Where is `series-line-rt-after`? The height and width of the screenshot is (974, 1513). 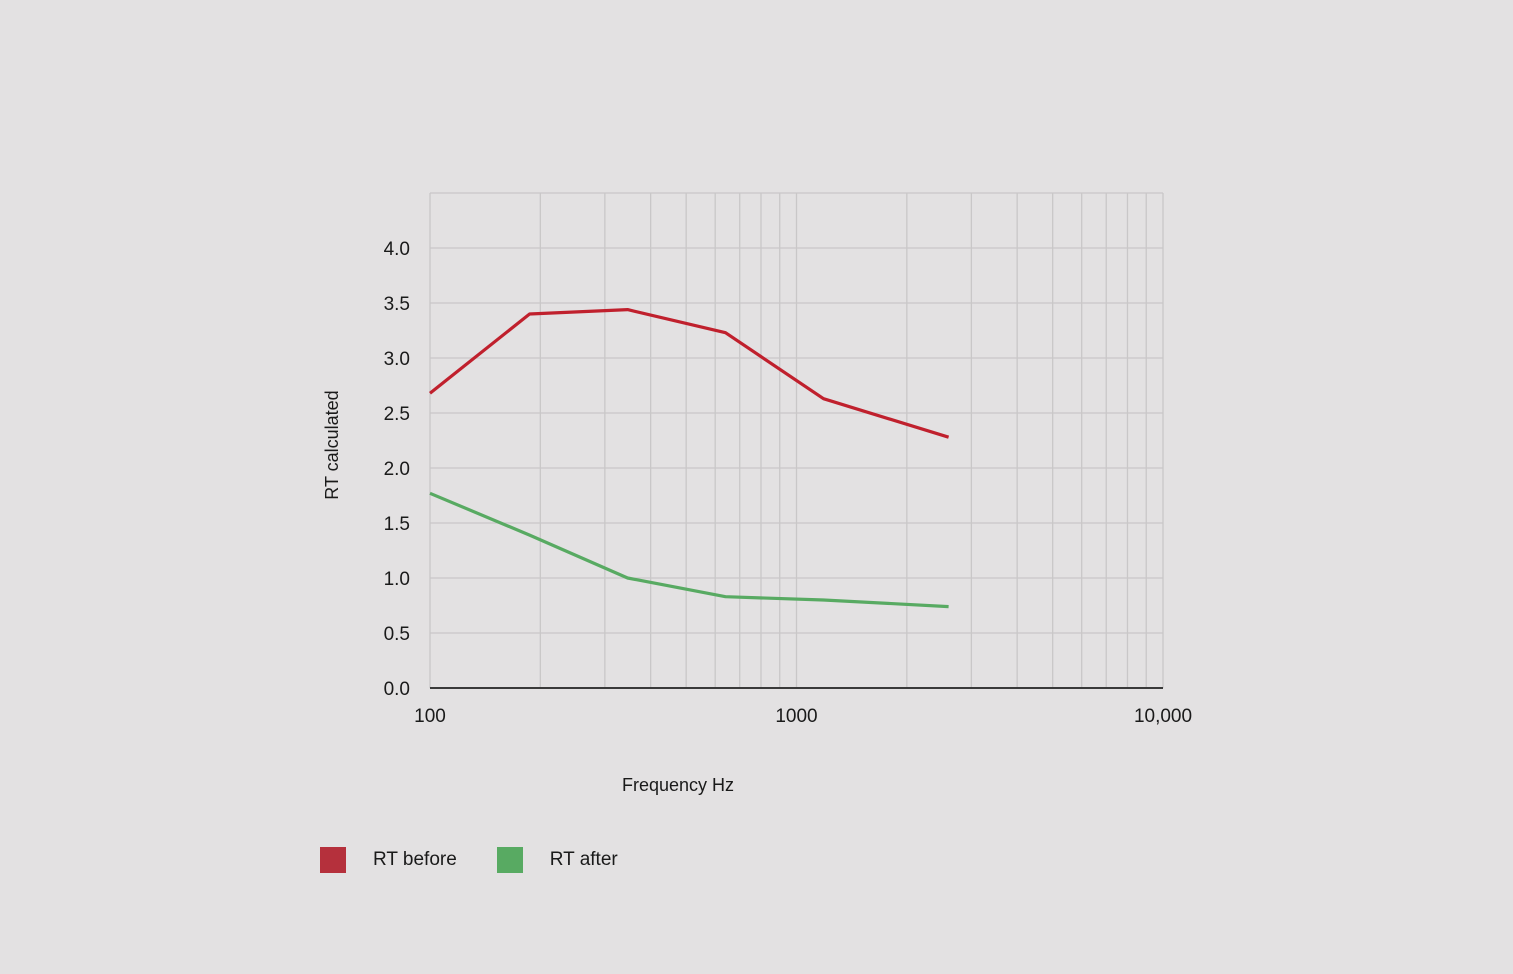 series-line-rt-after is located at coordinates (689, 550).